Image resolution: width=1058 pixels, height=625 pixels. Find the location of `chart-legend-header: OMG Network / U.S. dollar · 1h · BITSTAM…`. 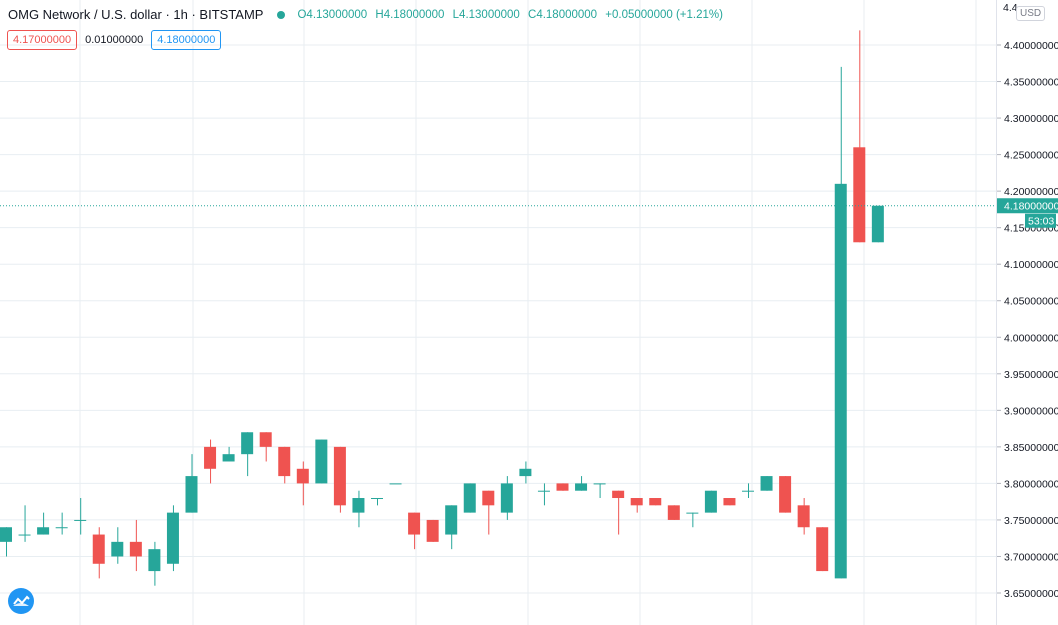

chart-legend-header: OMG Network / U.S. dollar · 1h · BITSTAM… is located at coordinates (368, 14).